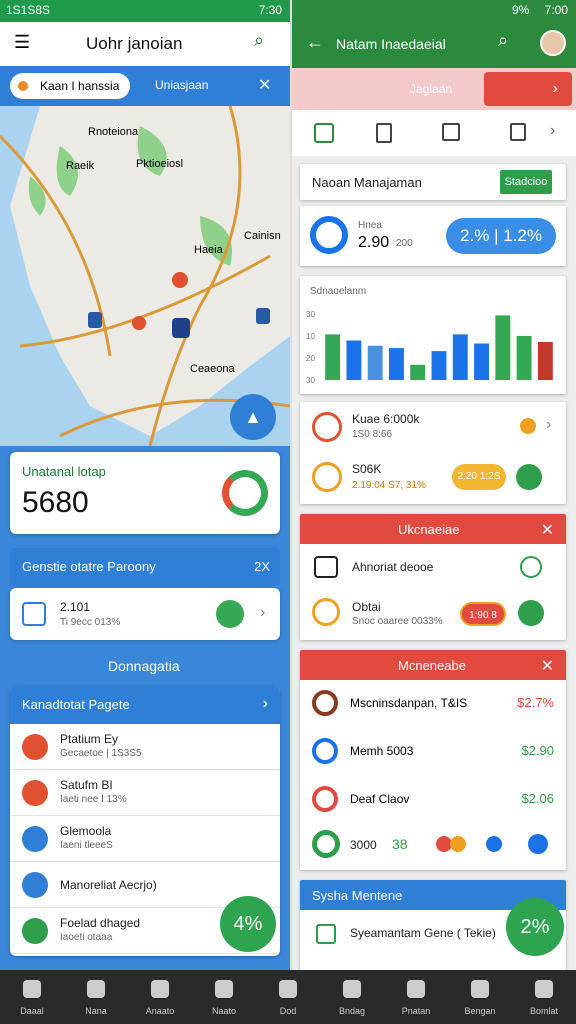 This screenshot has width=576, height=1024. I want to click on summary-card: Unatanal lotap 5680, so click(145, 493).